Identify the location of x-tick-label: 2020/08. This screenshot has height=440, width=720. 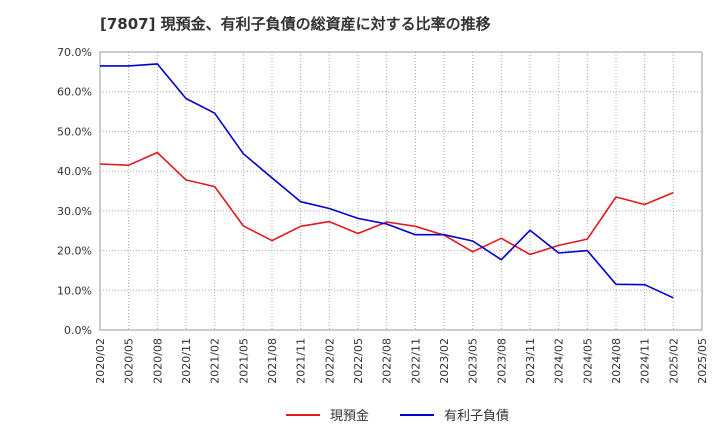
(157, 361).